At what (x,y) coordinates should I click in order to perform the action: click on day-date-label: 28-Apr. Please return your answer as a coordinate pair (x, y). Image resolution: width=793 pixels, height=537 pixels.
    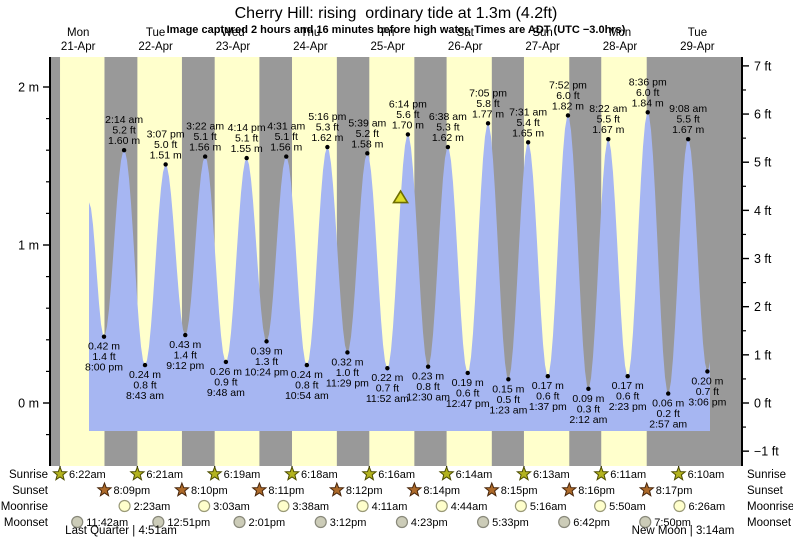
    Looking at the image, I should click on (620, 47).